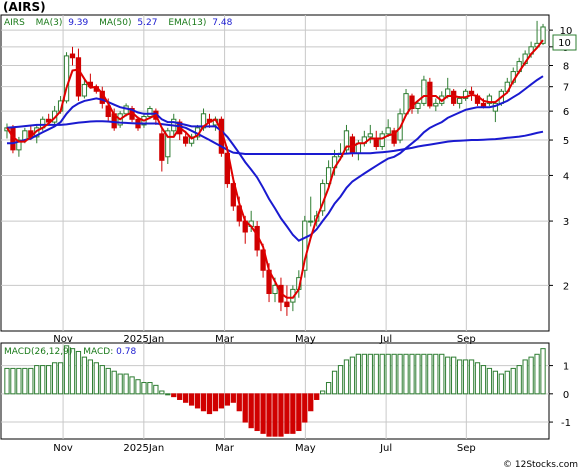 Image resolution: width=580 pixels, height=471 pixels. I want to click on macd-tick-label: 0, so click(566, 395).